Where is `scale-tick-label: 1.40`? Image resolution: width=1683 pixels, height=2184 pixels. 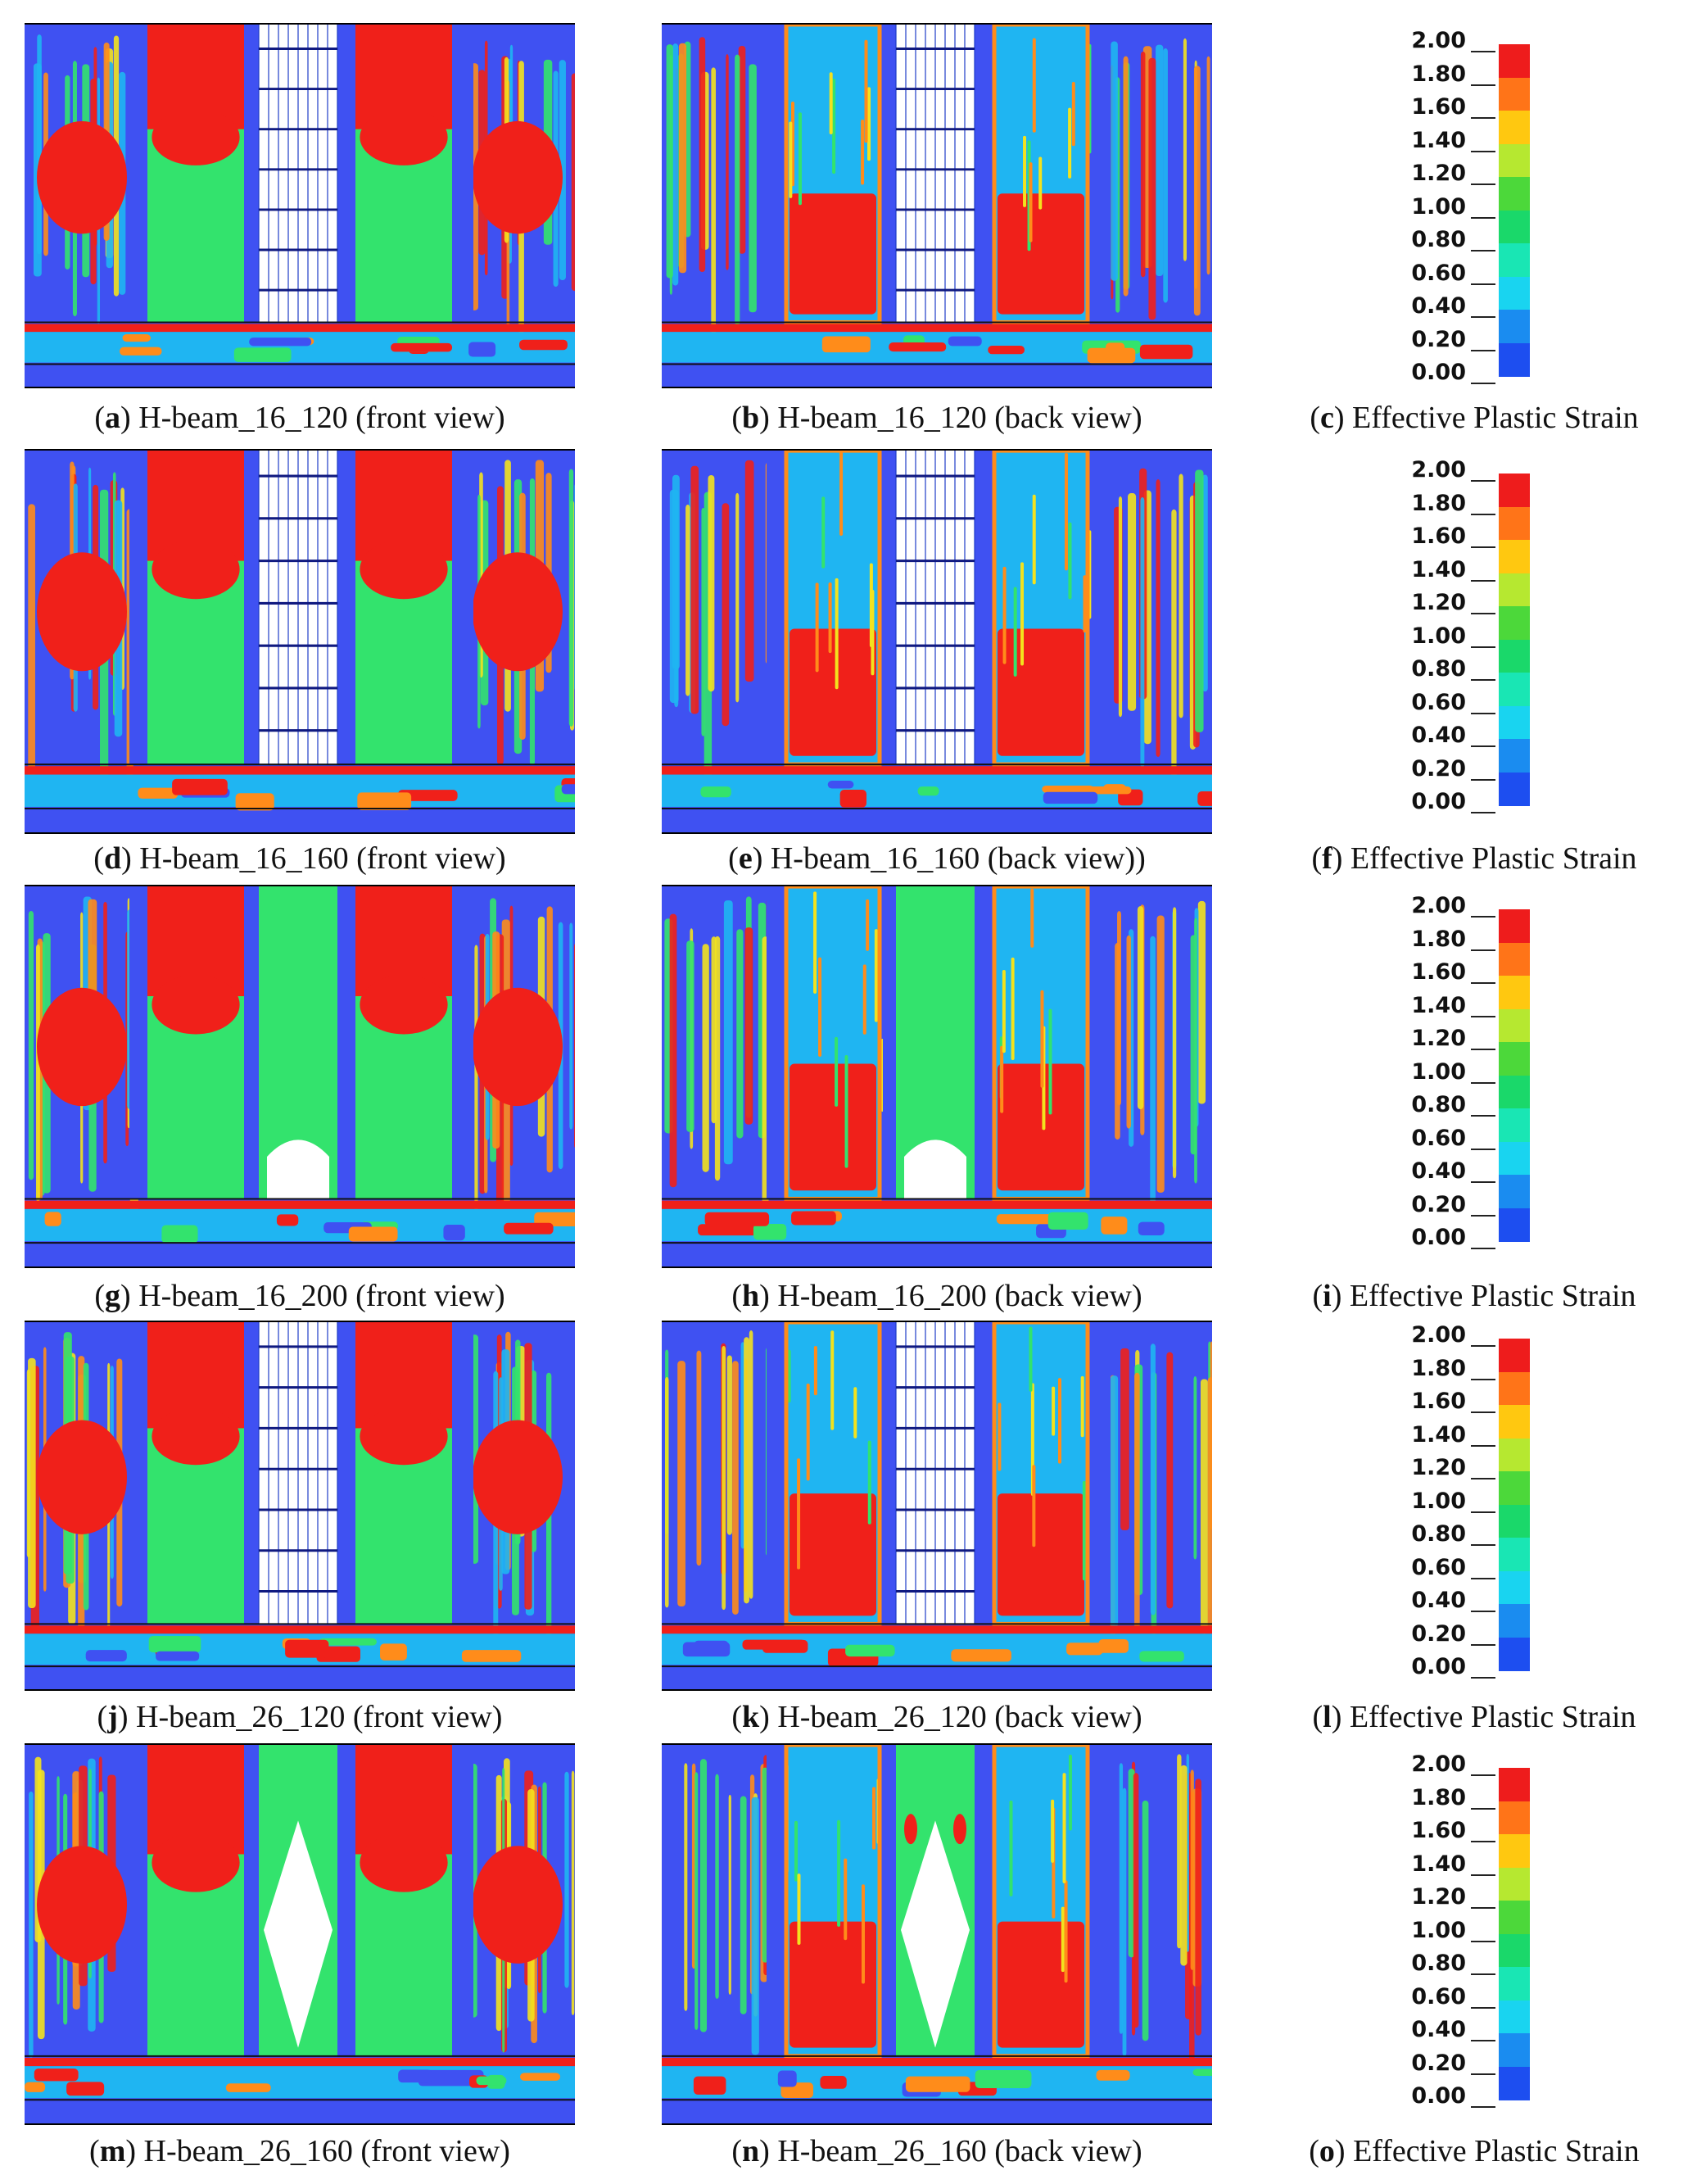
scale-tick-label: 1.40 is located at coordinates (1438, 569).